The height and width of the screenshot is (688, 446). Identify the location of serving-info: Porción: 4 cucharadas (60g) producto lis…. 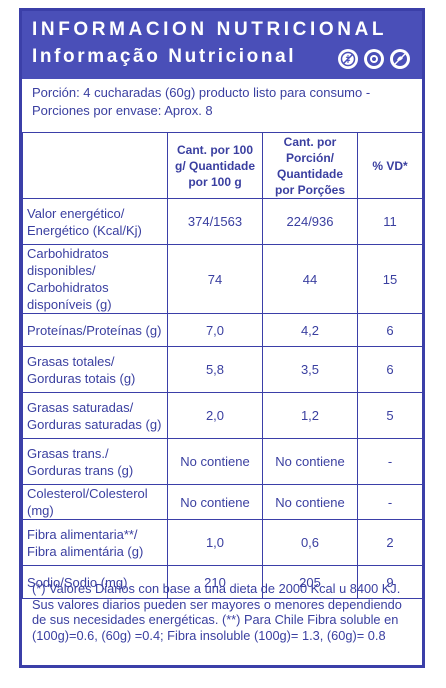
(222, 102).